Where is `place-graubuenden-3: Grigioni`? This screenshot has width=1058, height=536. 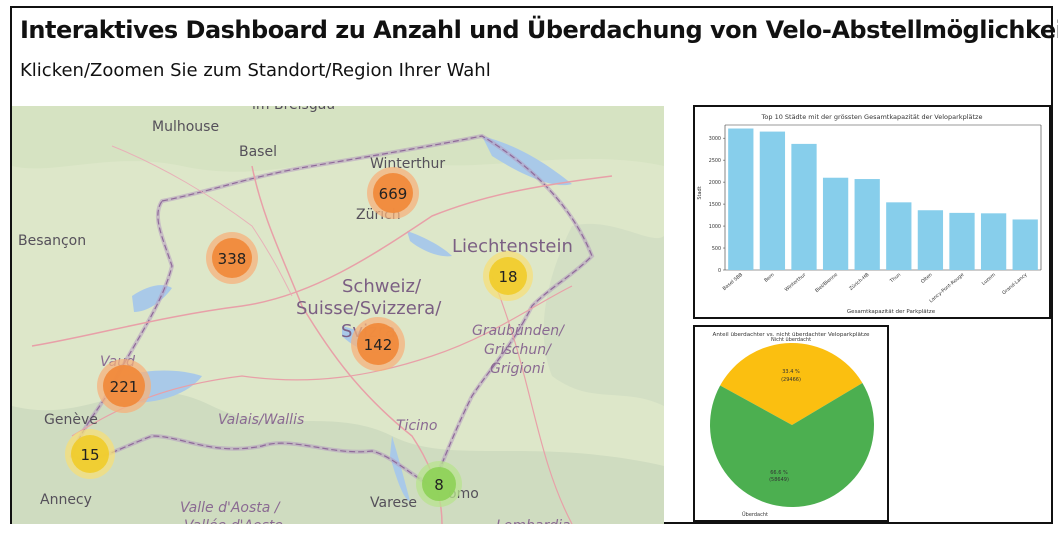 place-graubuenden-3: Grigioni is located at coordinates (517, 369).